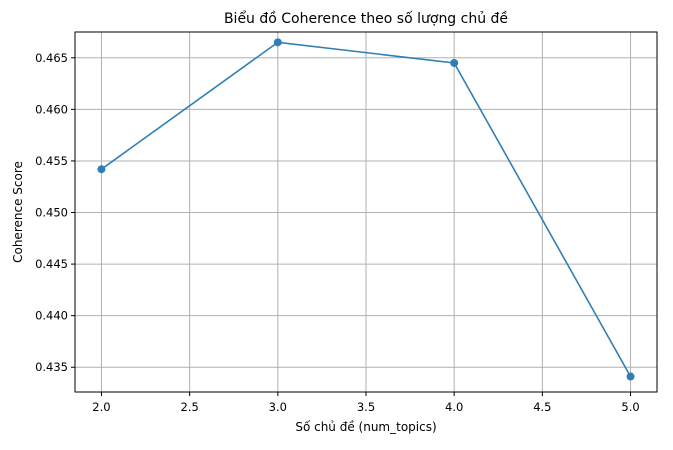 The width and height of the screenshot is (673, 450). What do you see at coordinates (101, 407) in the screenshot?
I see `x-tick-label: 2.0` at bounding box center [101, 407].